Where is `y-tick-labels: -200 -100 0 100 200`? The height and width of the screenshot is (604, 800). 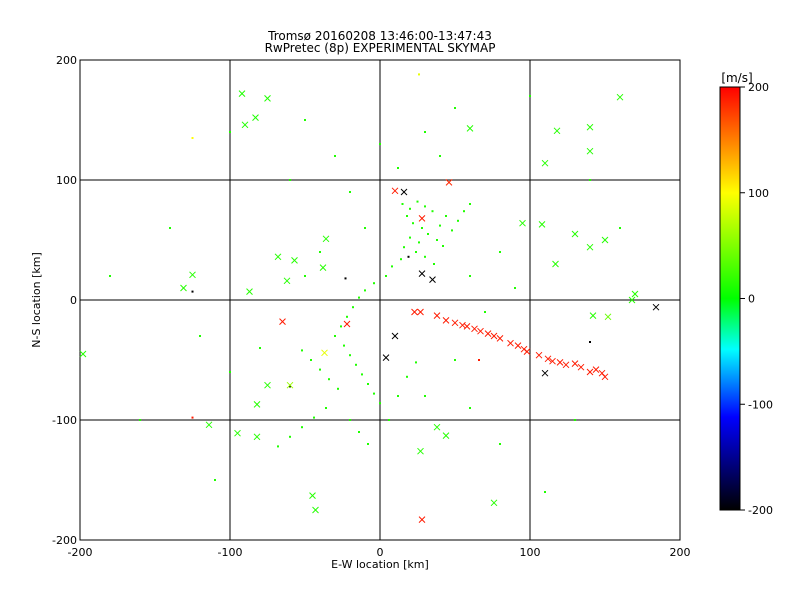
y-tick-labels: -200 -100 0 100 200 is located at coordinates (64, 300).